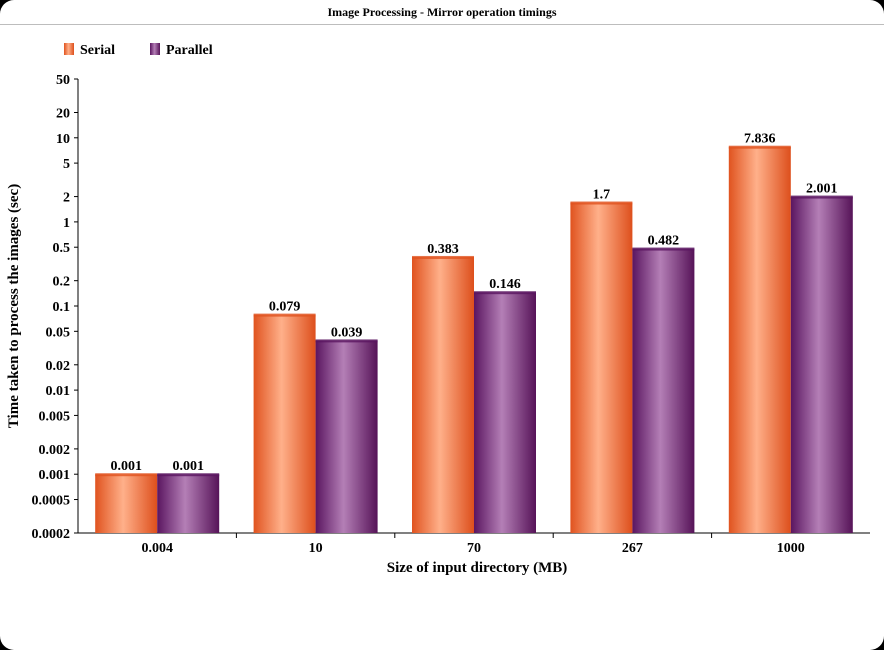 The height and width of the screenshot is (650, 884). What do you see at coordinates (66, 223) in the screenshot?
I see `y-tick-label: 1` at bounding box center [66, 223].